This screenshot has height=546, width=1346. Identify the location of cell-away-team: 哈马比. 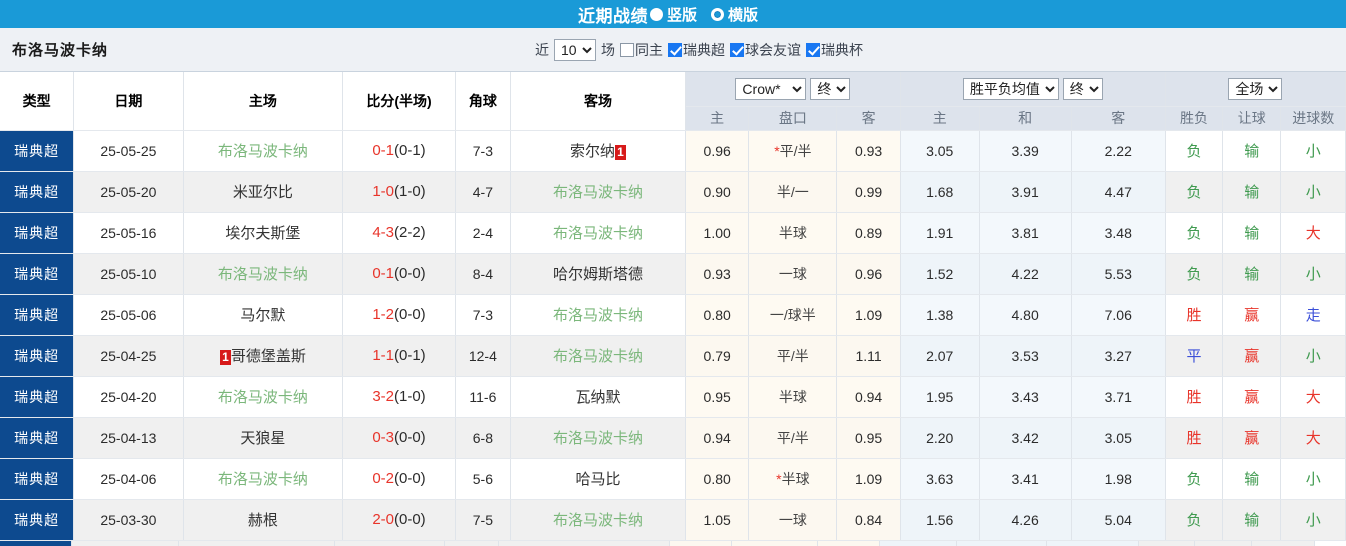
(598, 479).